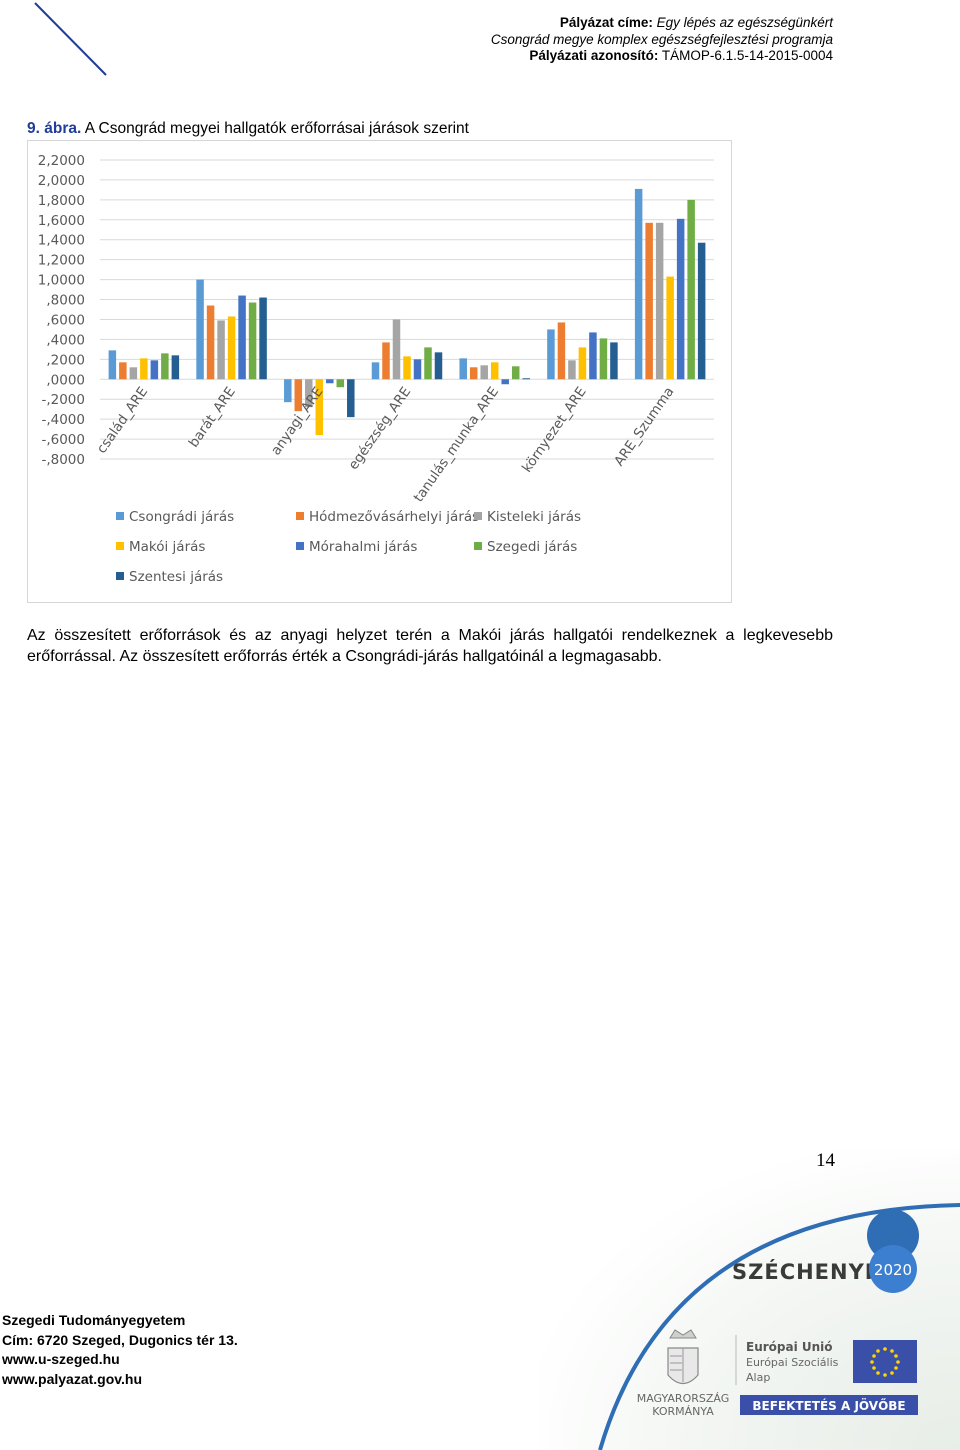 Image resolution: width=960 pixels, height=1450 pixels. I want to click on szechenyi-year: 2020, so click(893, 1270).